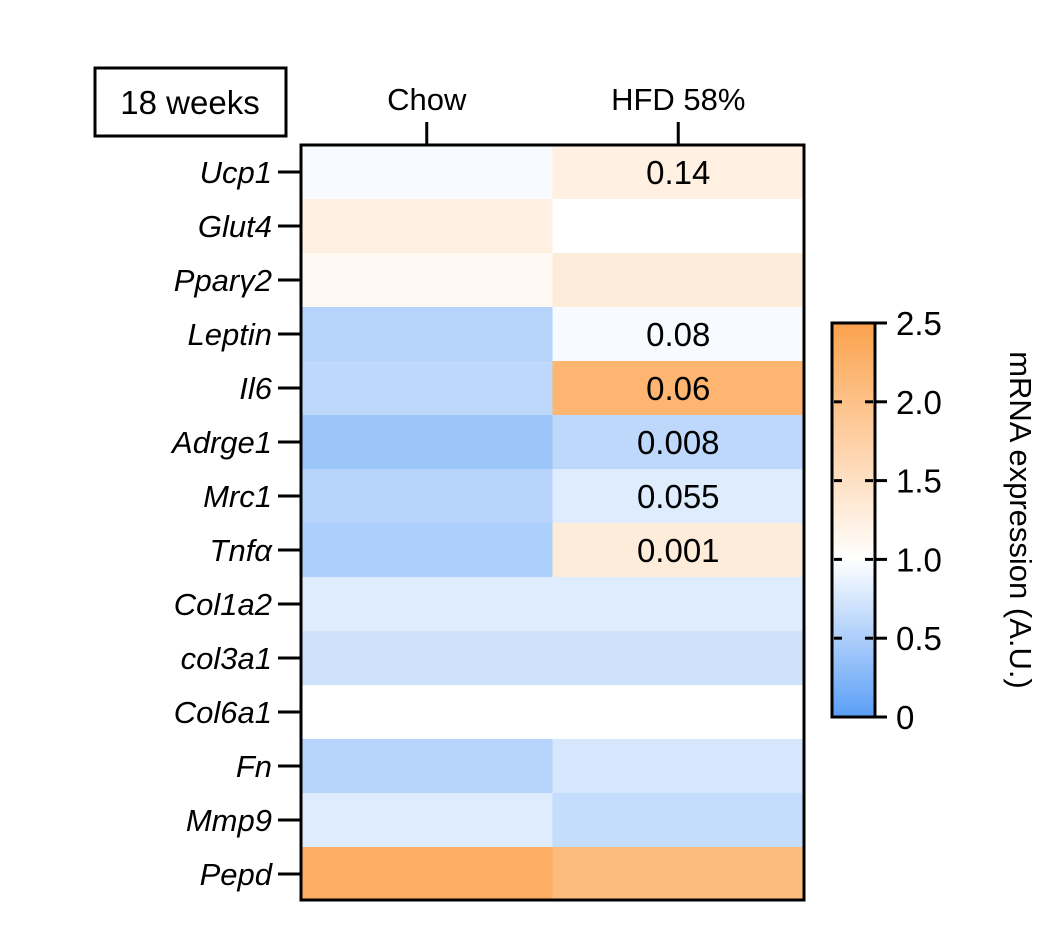 This screenshot has height=934, width=1055. What do you see at coordinates (230, 334) in the screenshot?
I see `row-label: Leptin` at bounding box center [230, 334].